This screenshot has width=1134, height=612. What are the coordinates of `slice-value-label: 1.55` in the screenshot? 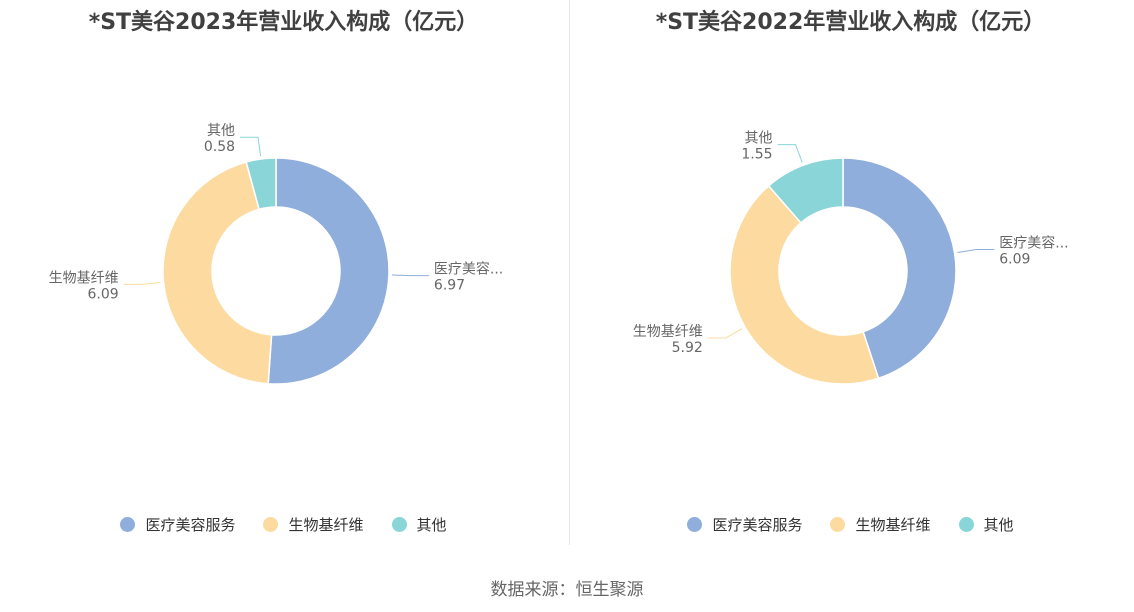 It's located at (756, 155).